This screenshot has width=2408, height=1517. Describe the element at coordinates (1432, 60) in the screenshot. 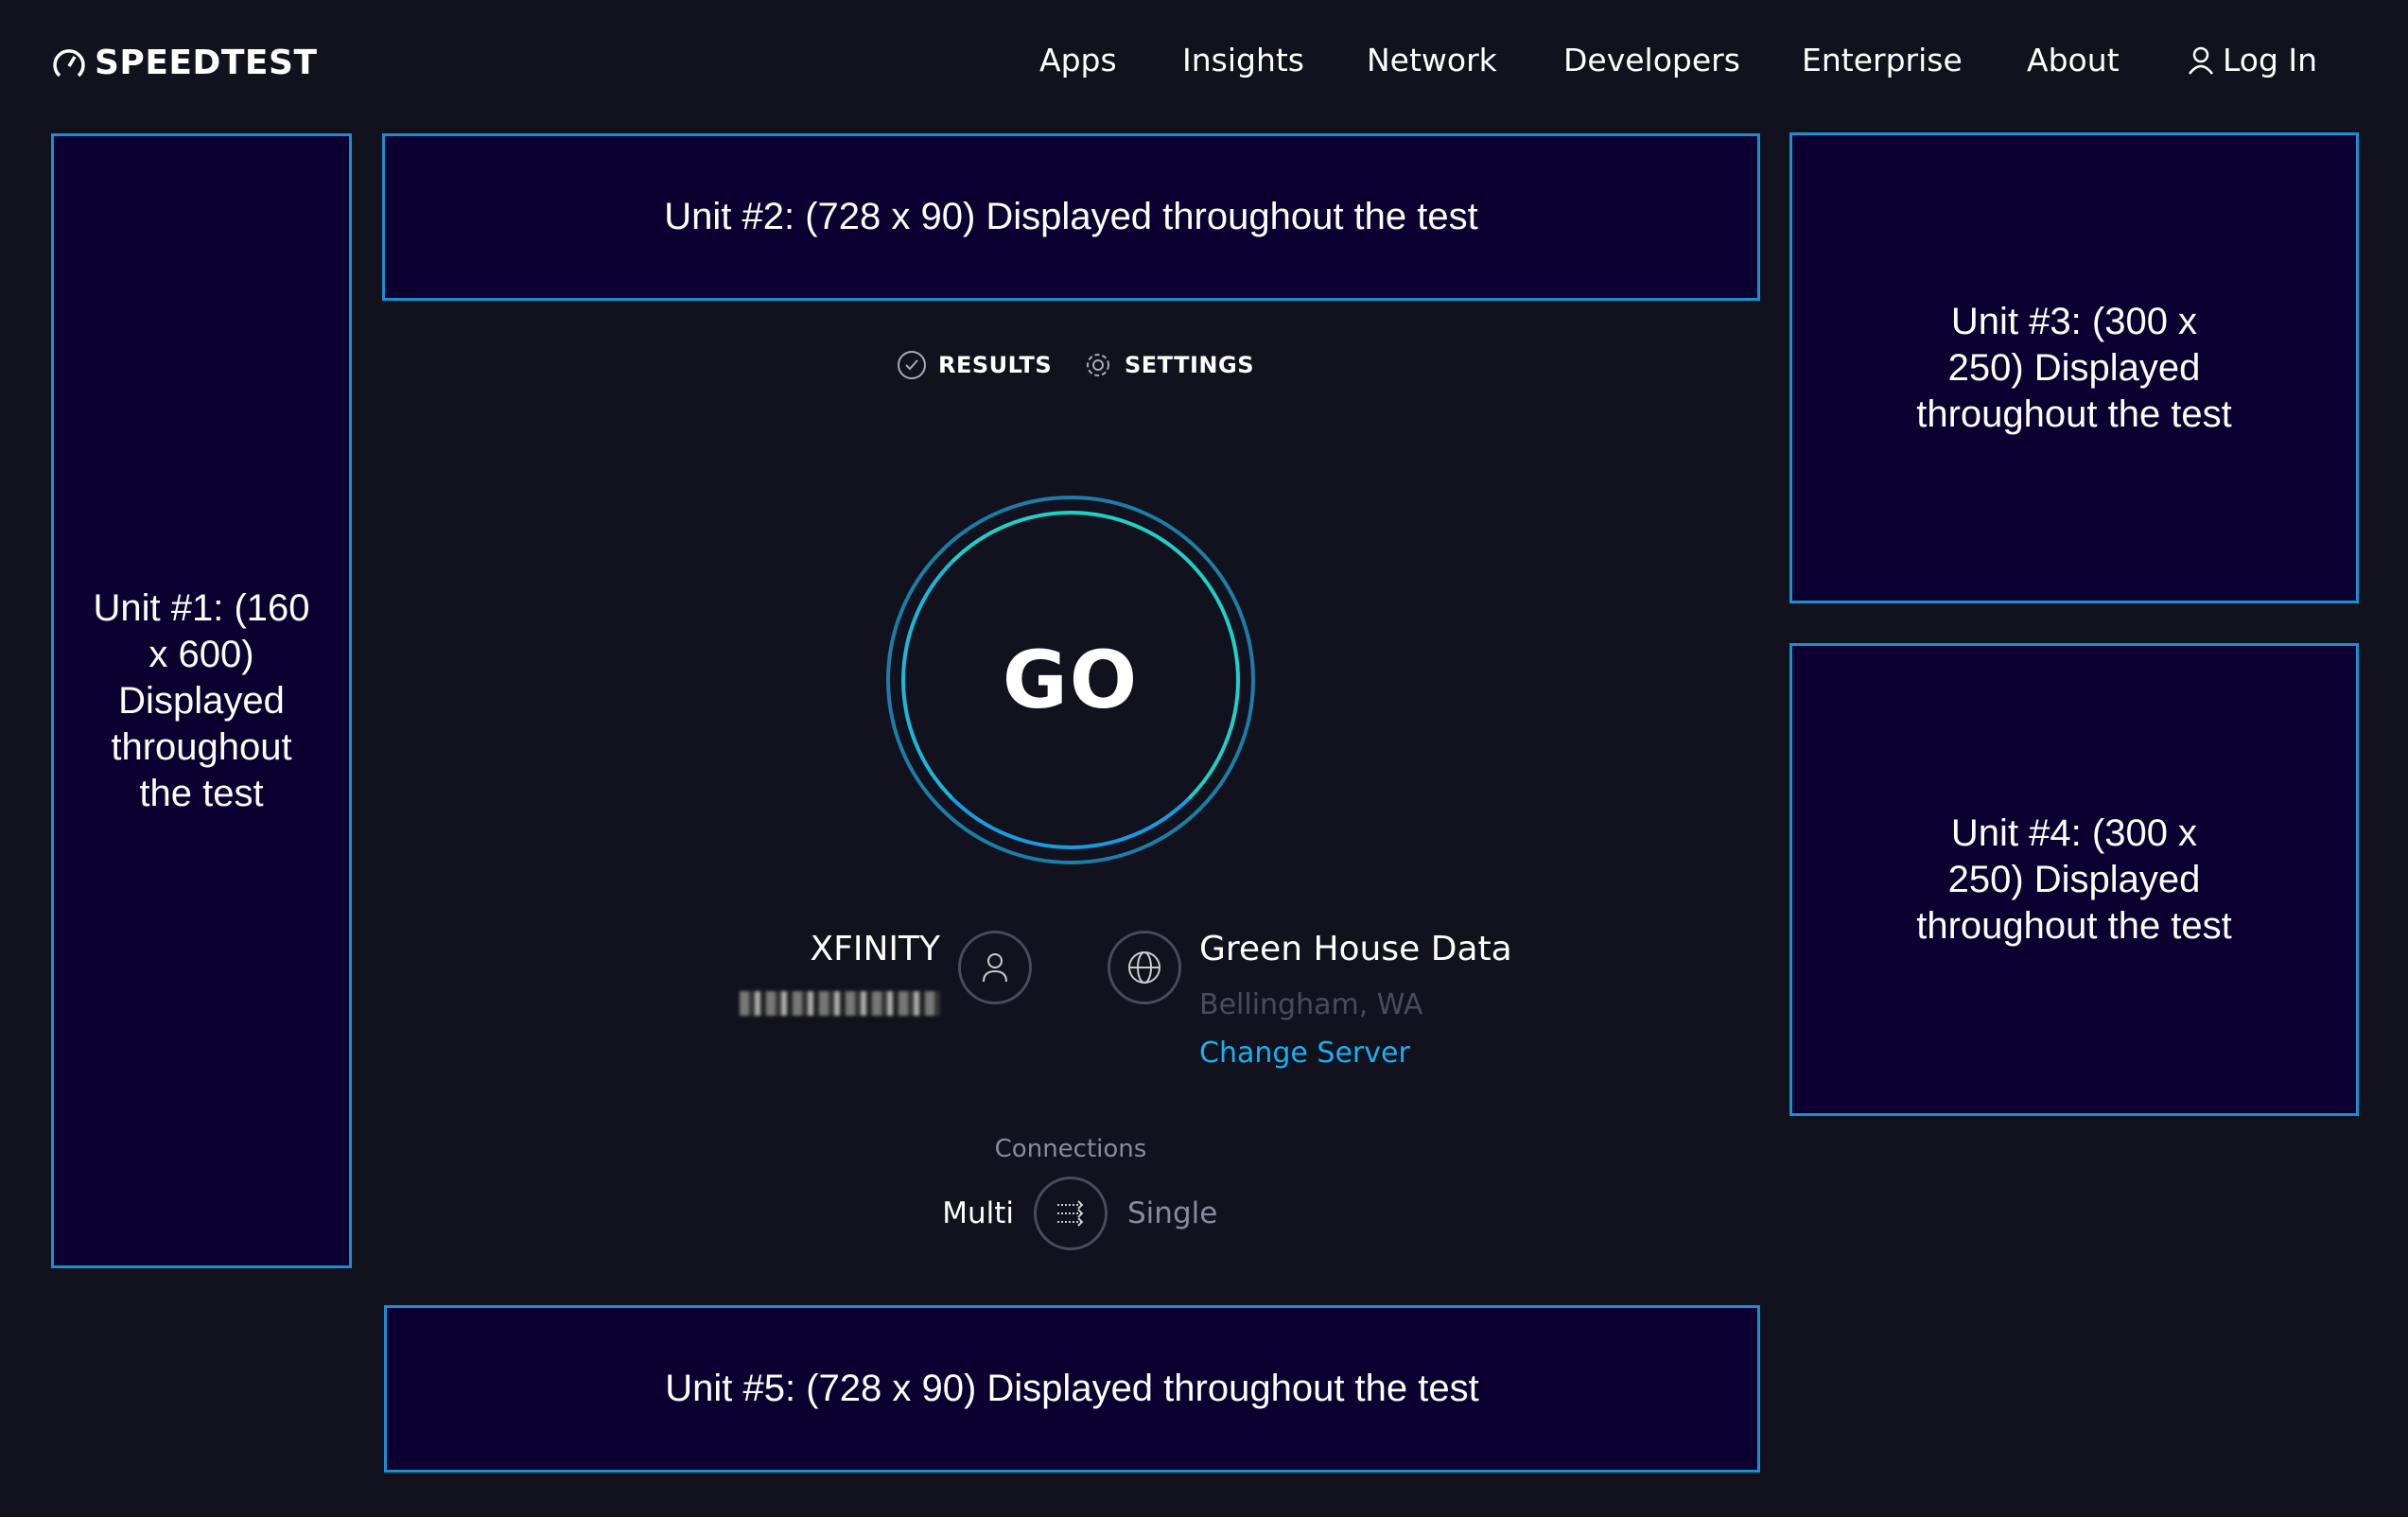

I see `nav-network: Network` at that location.